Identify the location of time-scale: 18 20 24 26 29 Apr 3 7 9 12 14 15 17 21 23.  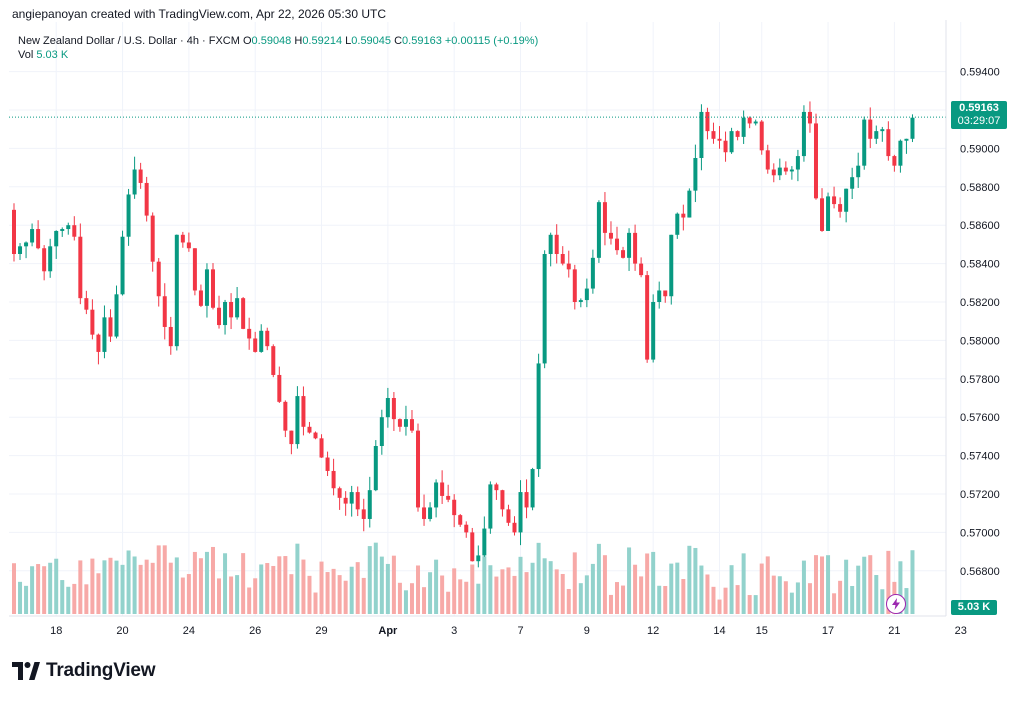
(508, 631).